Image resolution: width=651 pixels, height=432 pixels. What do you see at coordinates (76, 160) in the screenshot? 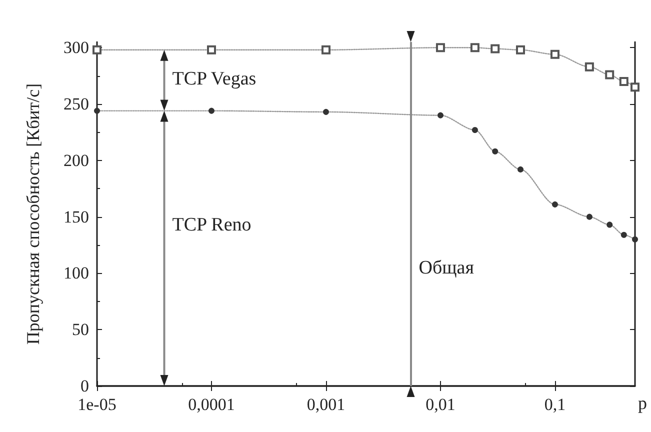
I see `y-tick-label: 200` at bounding box center [76, 160].